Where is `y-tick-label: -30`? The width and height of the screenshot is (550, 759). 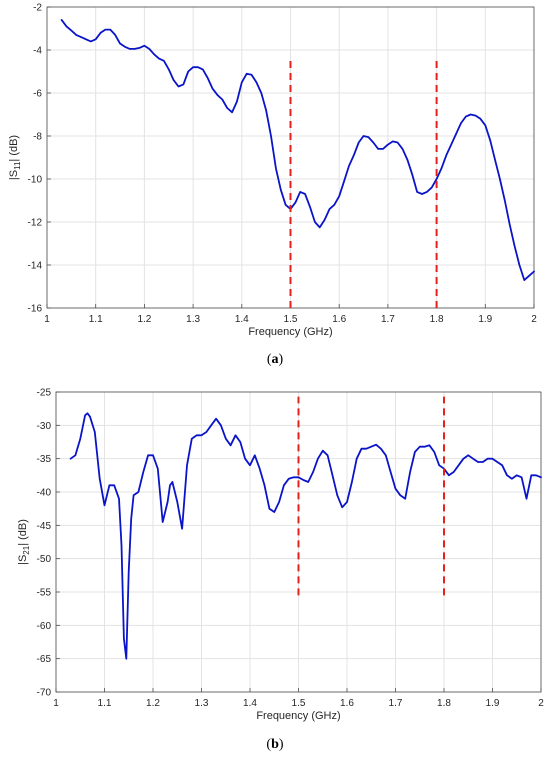
y-tick-label: -30 is located at coordinates (44, 426).